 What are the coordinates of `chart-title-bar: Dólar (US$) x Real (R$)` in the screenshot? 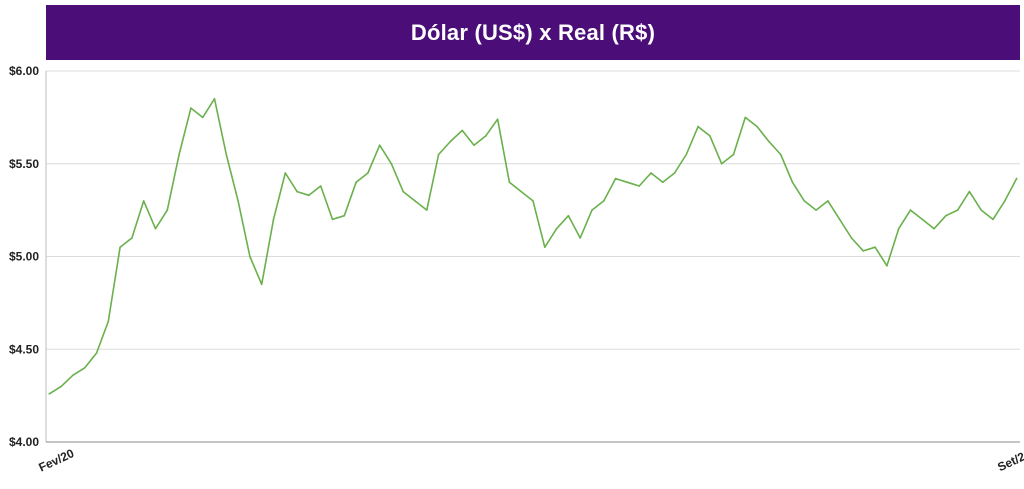 It's located at (533, 32).